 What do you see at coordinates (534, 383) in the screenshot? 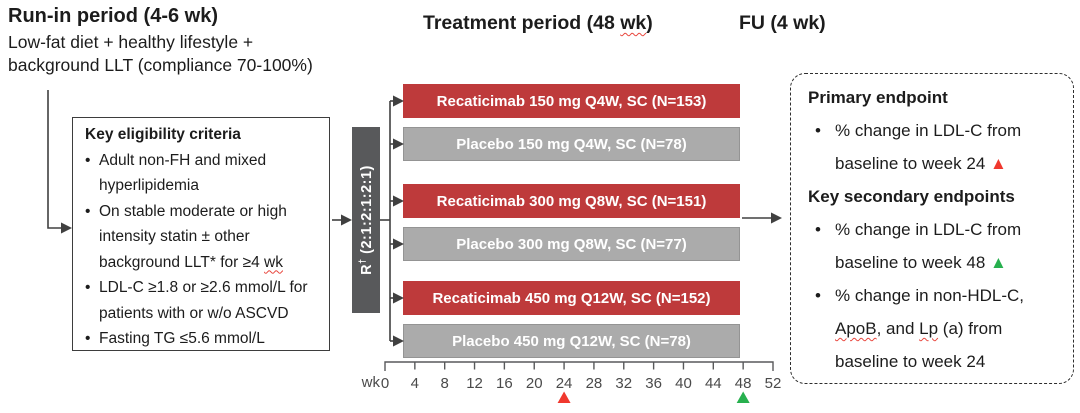
I see `axis-tick-label: 20` at bounding box center [534, 383].